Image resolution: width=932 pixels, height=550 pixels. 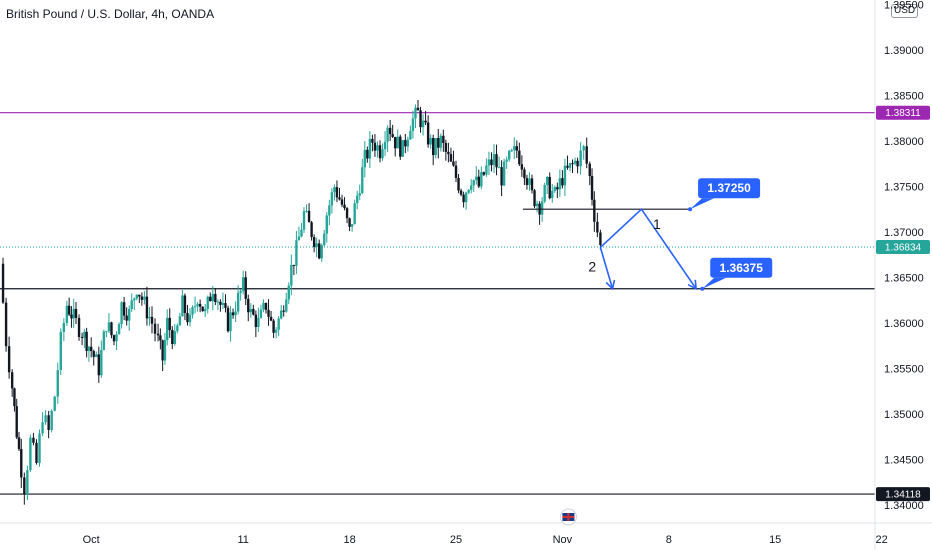 I want to click on currency-badge: USD, so click(x=905, y=11).